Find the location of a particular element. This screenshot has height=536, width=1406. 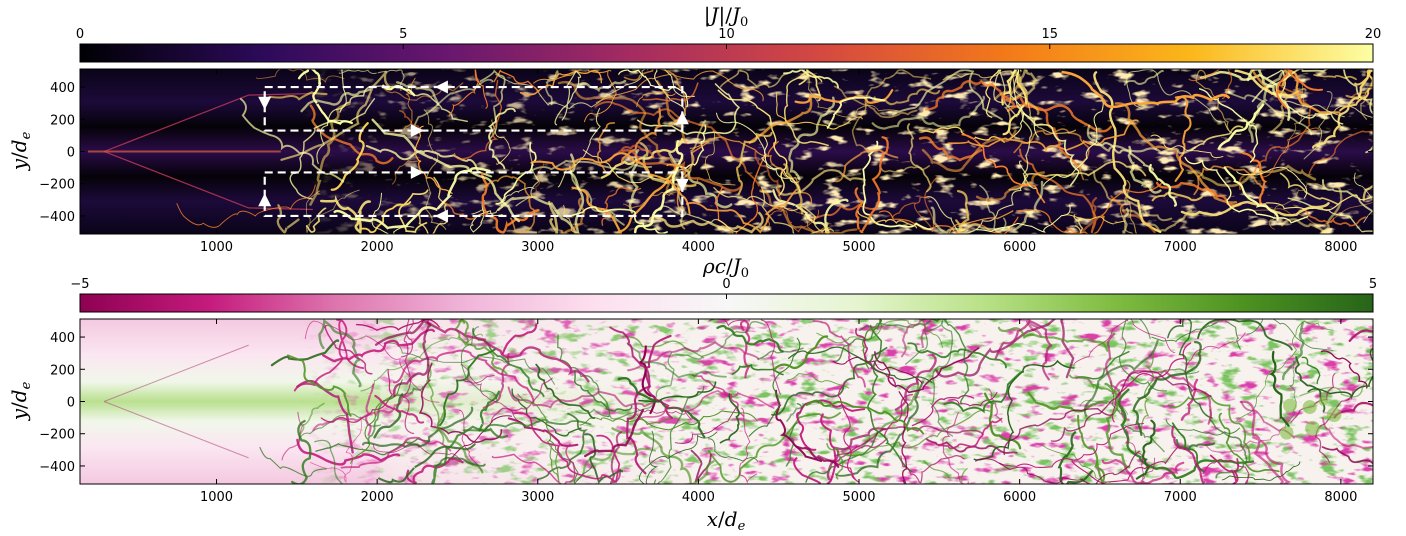

x-tick-label: 4000 is located at coordinates (698, 247).